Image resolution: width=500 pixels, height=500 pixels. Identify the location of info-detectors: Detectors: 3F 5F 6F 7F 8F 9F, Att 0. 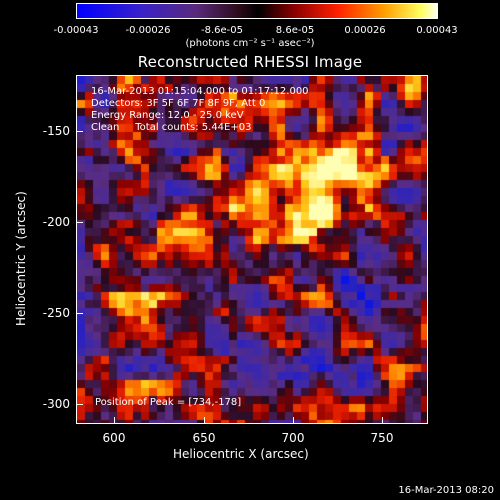
(178, 103).